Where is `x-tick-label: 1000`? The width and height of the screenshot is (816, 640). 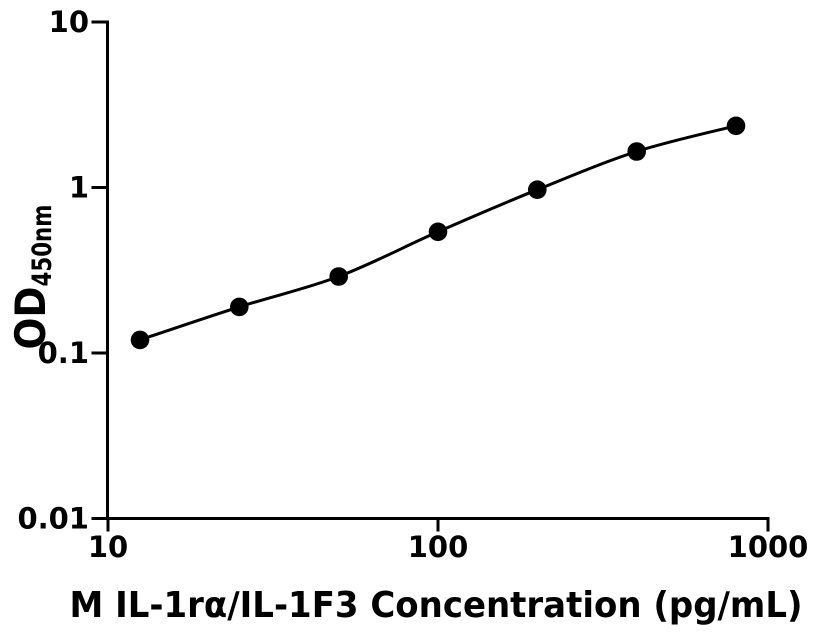
x-tick-label: 1000 is located at coordinates (768, 547).